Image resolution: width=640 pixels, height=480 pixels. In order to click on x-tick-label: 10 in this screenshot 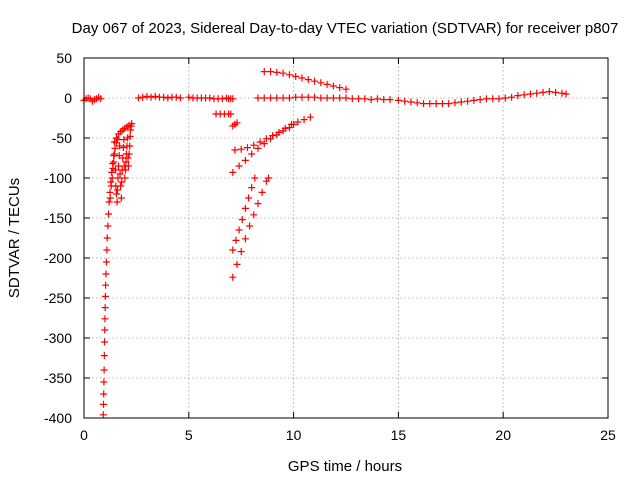, I will do `click(294, 435)`.